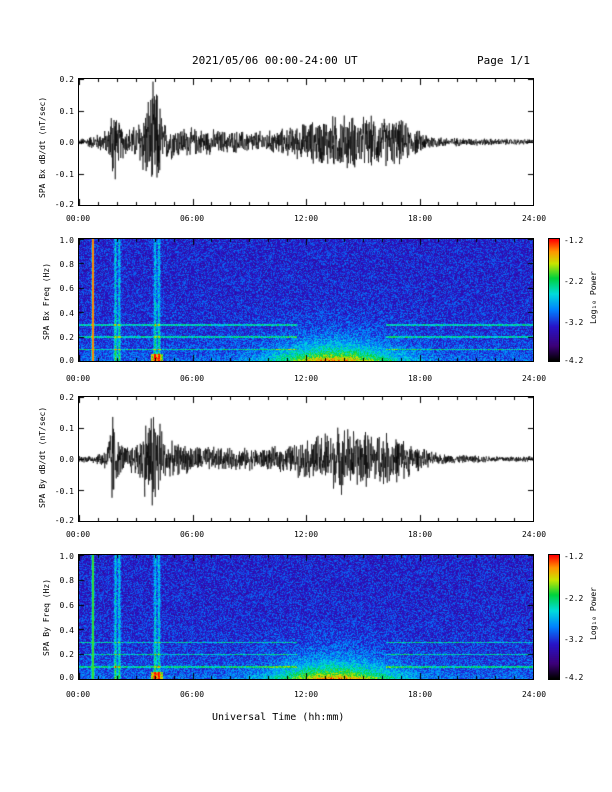  What do you see at coordinates (275, 60) in the screenshot?
I see `plot-title: 2021/05/06 00:00-24:00 UT` at bounding box center [275, 60].